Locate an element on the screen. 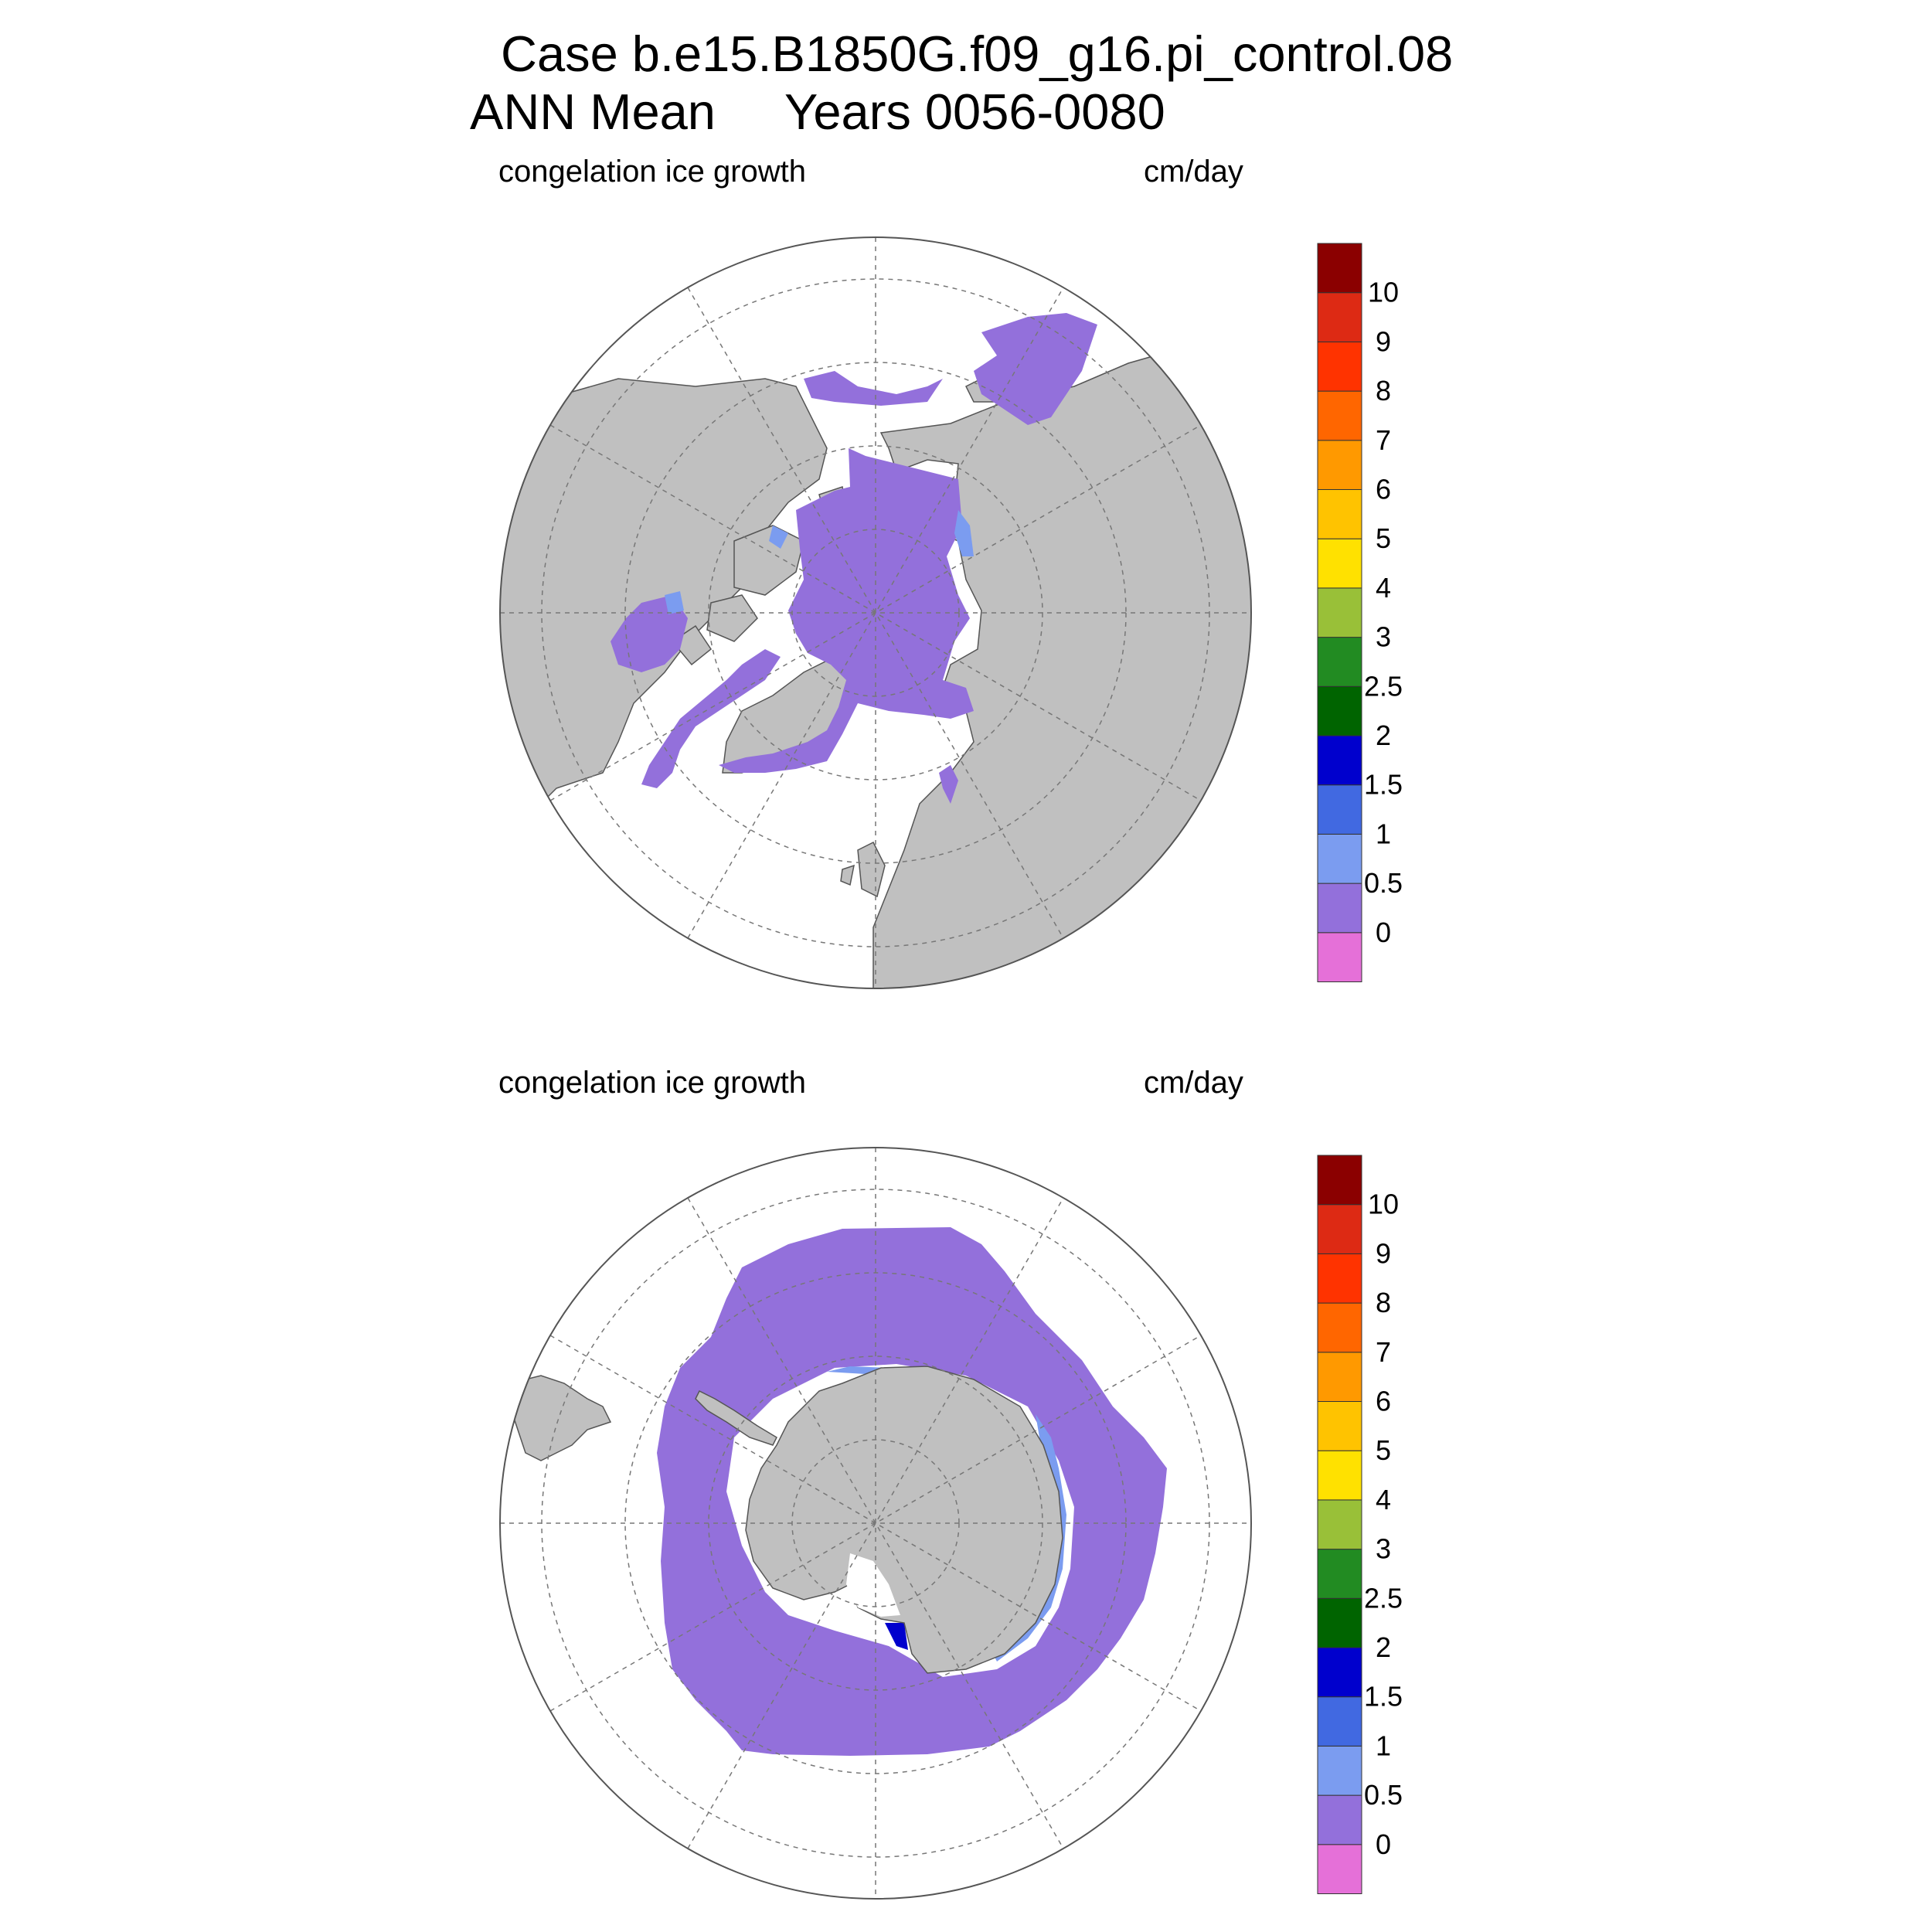 The width and height of the screenshot is (1932, 1932). north-sea-ice-okhotsk is located at coordinates (1035, 369).